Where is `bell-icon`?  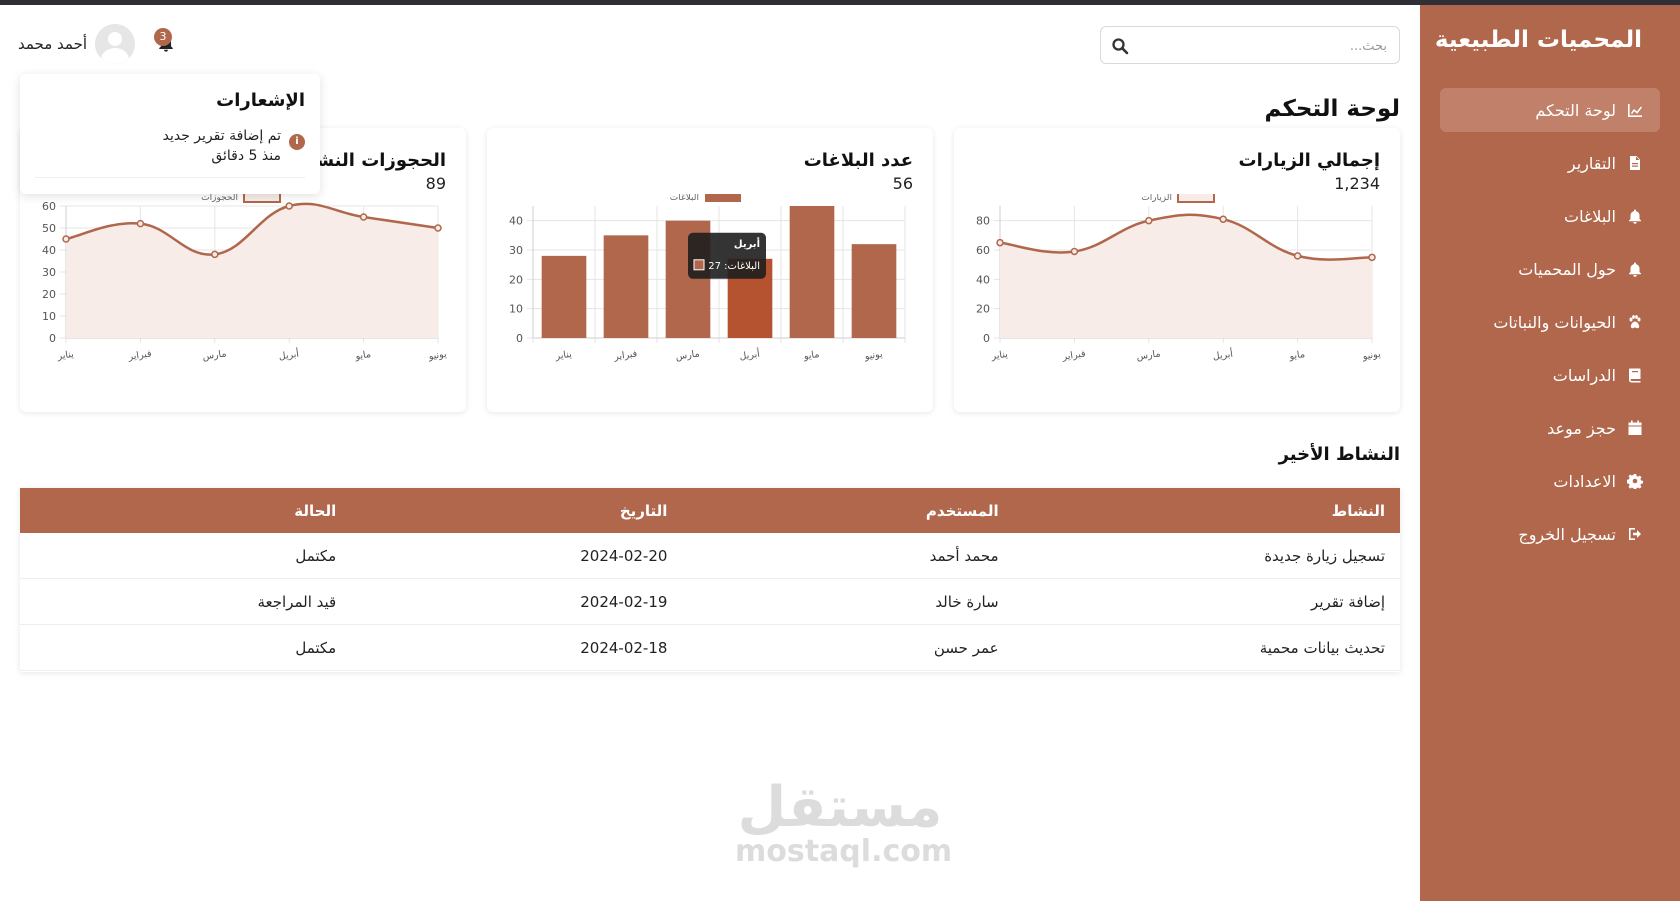 bell-icon is located at coordinates (1635, 269).